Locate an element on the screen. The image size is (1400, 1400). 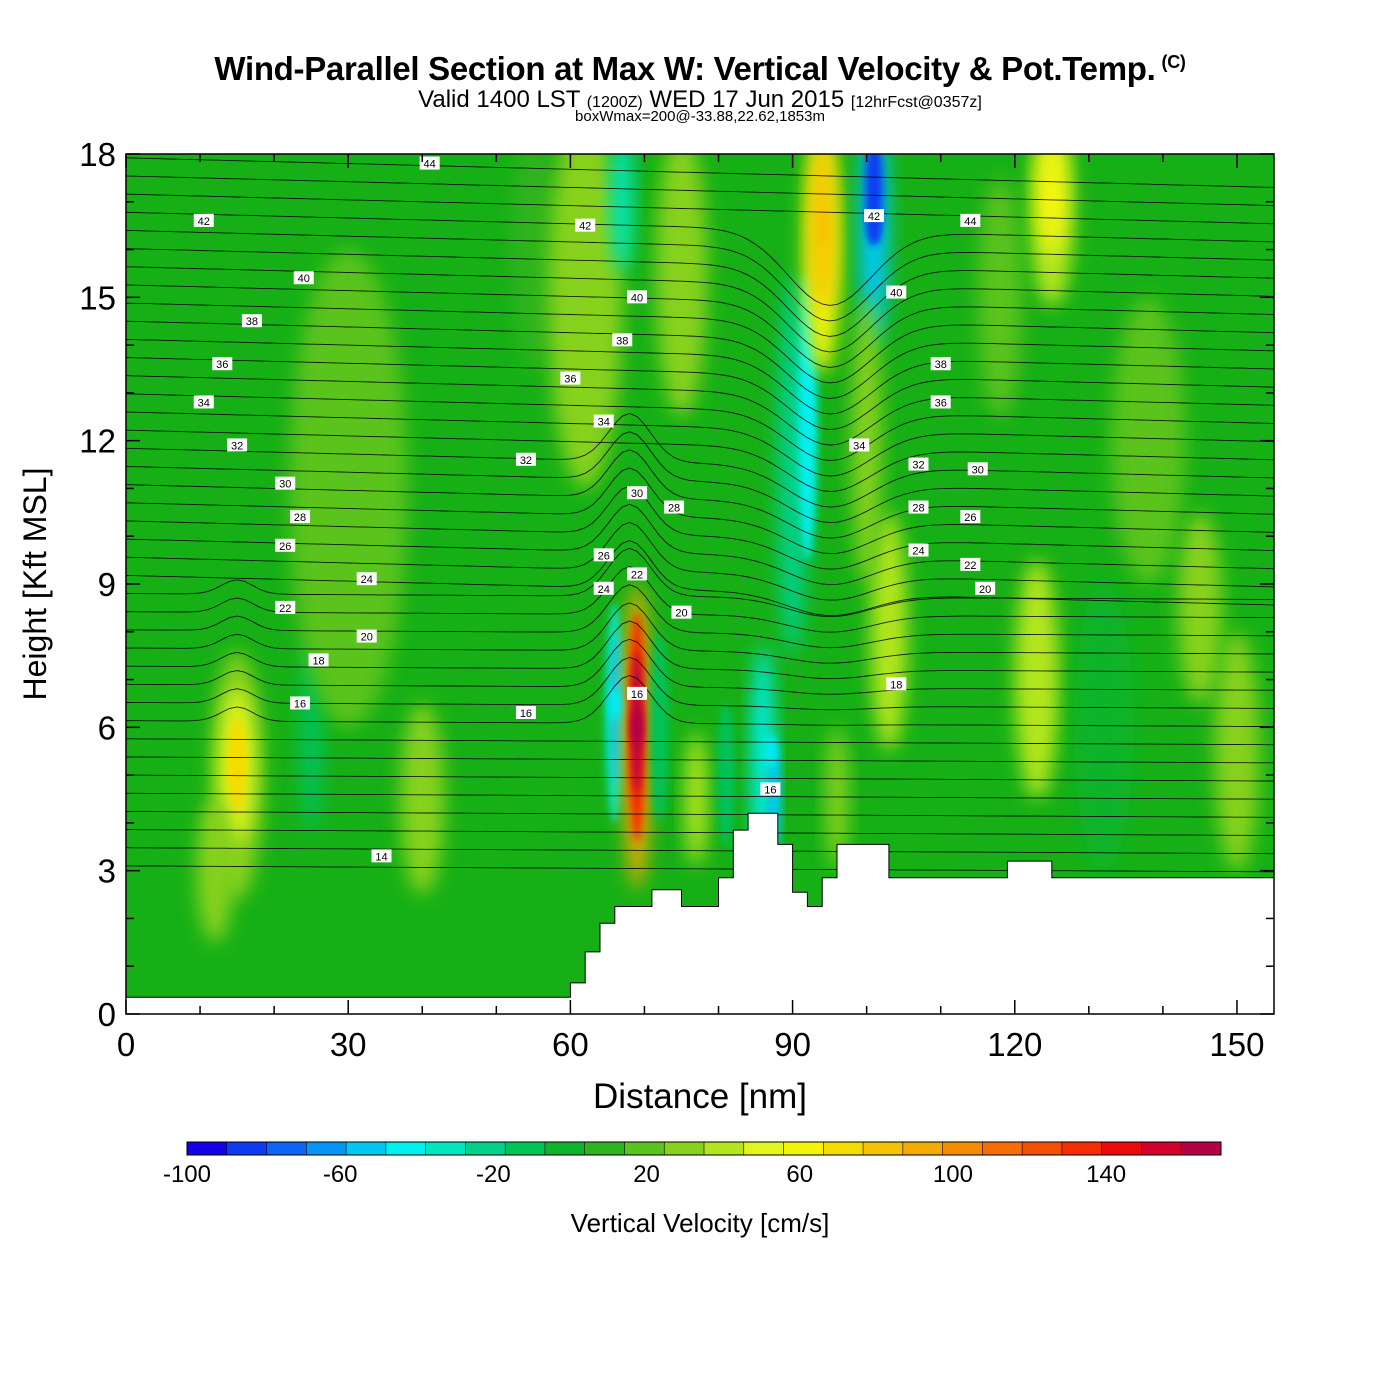
theta-label-text: 18 is located at coordinates (896, 685).